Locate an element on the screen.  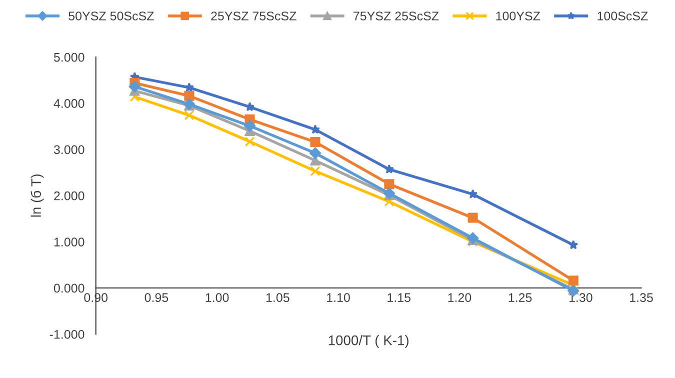
x-tick-label: 1.20 is located at coordinates (460, 297).